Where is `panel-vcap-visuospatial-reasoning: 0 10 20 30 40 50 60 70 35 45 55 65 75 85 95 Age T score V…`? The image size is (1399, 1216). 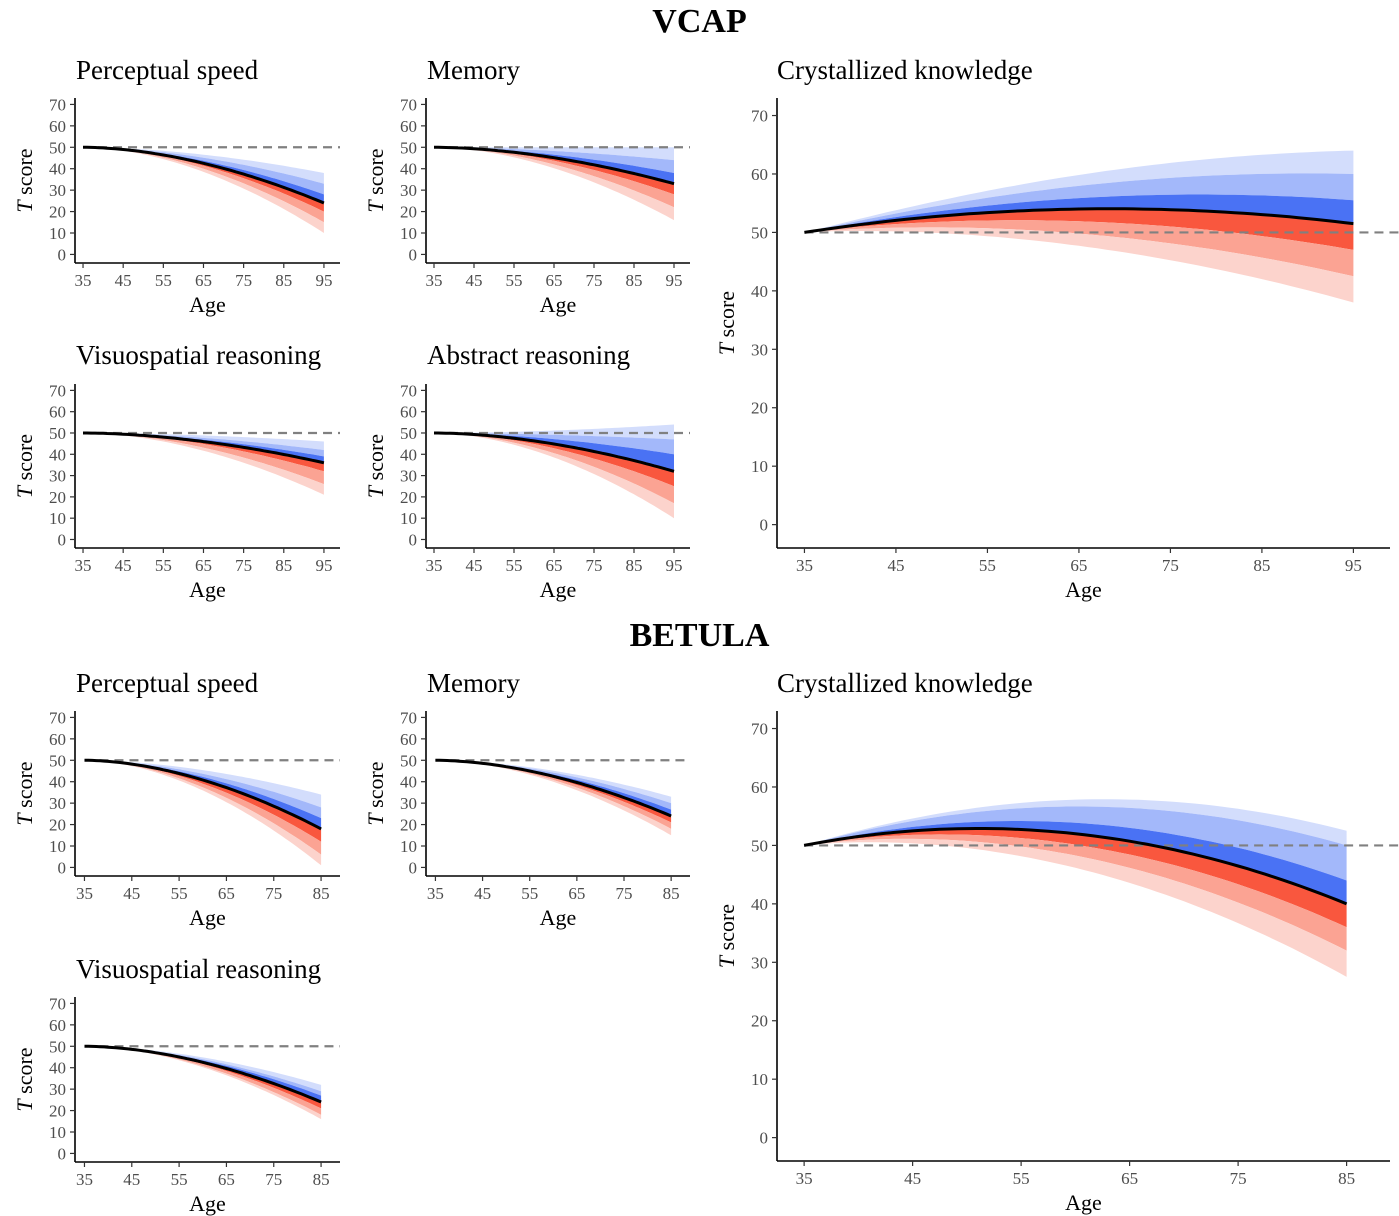 panel-vcap-visuospatial-reasoning: 0 10 20 30 40 50 60 70 35 45 55 65 75 85 95 Age T score V… is located at coordinates (176, 471).